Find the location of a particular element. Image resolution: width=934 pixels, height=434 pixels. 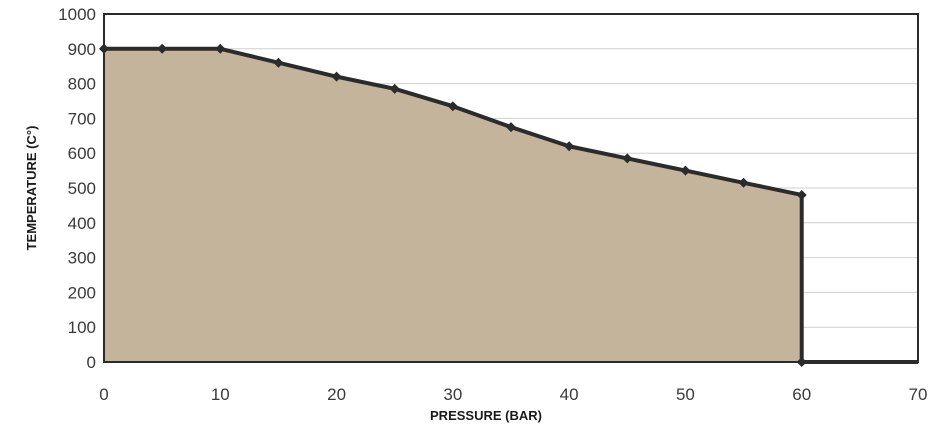

x-tick-label-60: 60 is located at coordinates (801, 394).